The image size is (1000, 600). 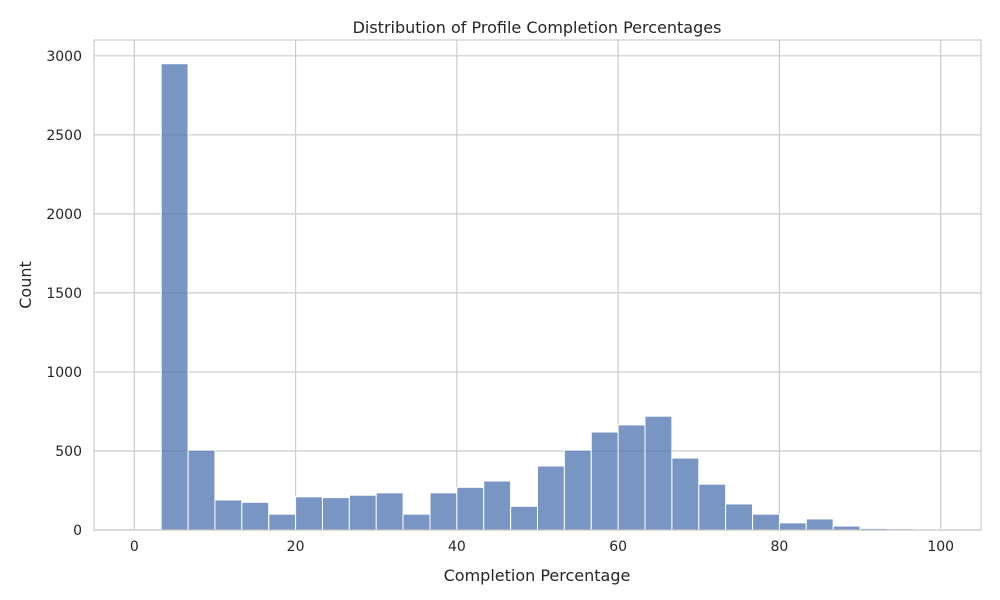 What do you see at coordinates (25, 285) in the screenshot?
I see `y-axis-title: Count` at bounding box center [25, 285].